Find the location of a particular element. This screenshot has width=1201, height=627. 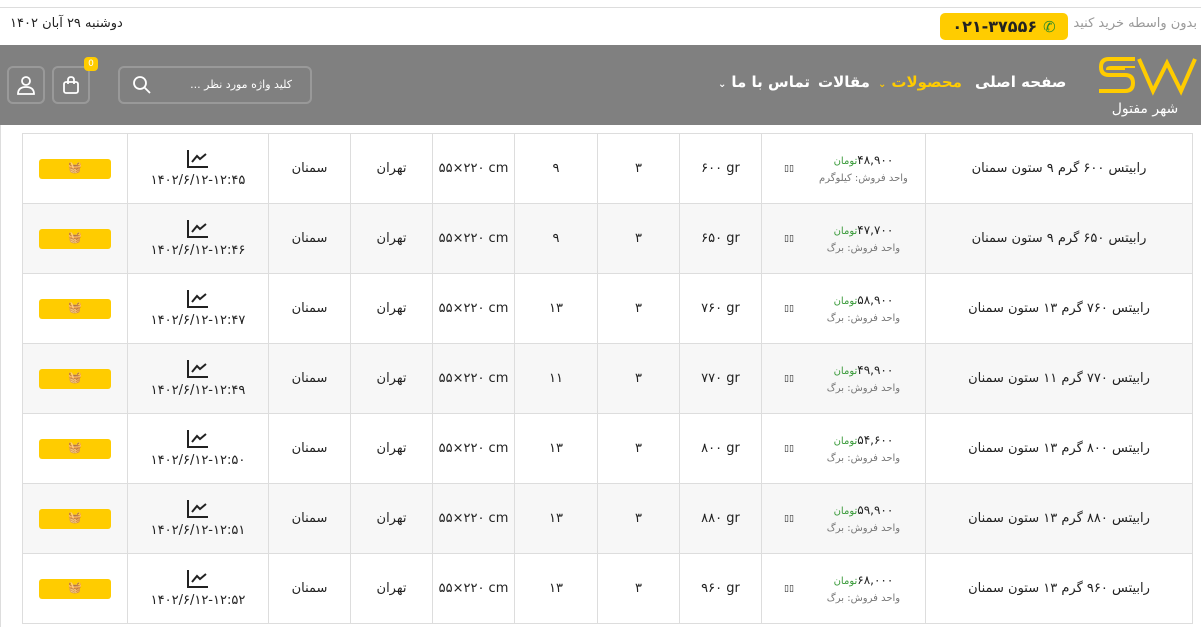

weight: ۶۰۰ gr is located at coordinates (720, 168).